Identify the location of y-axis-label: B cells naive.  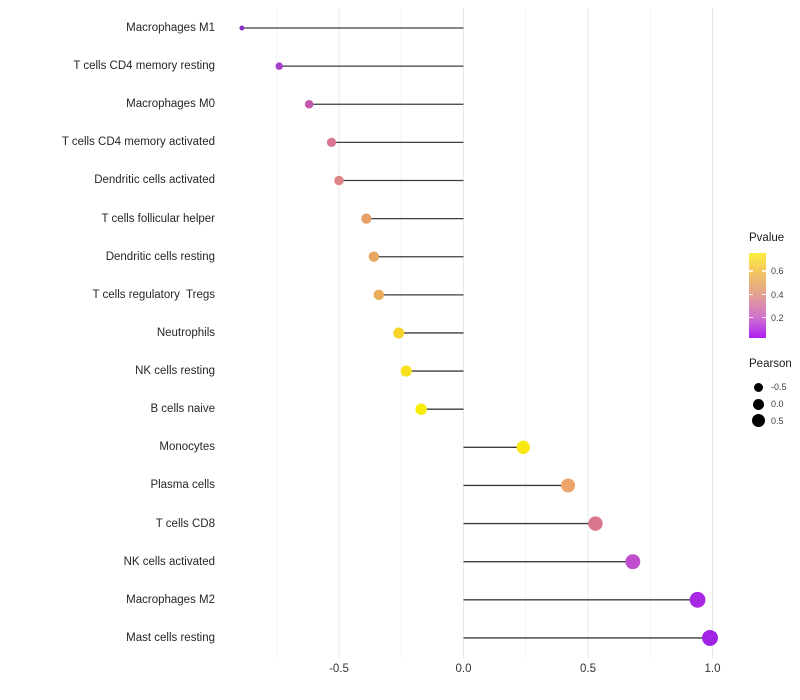
(182, 409).